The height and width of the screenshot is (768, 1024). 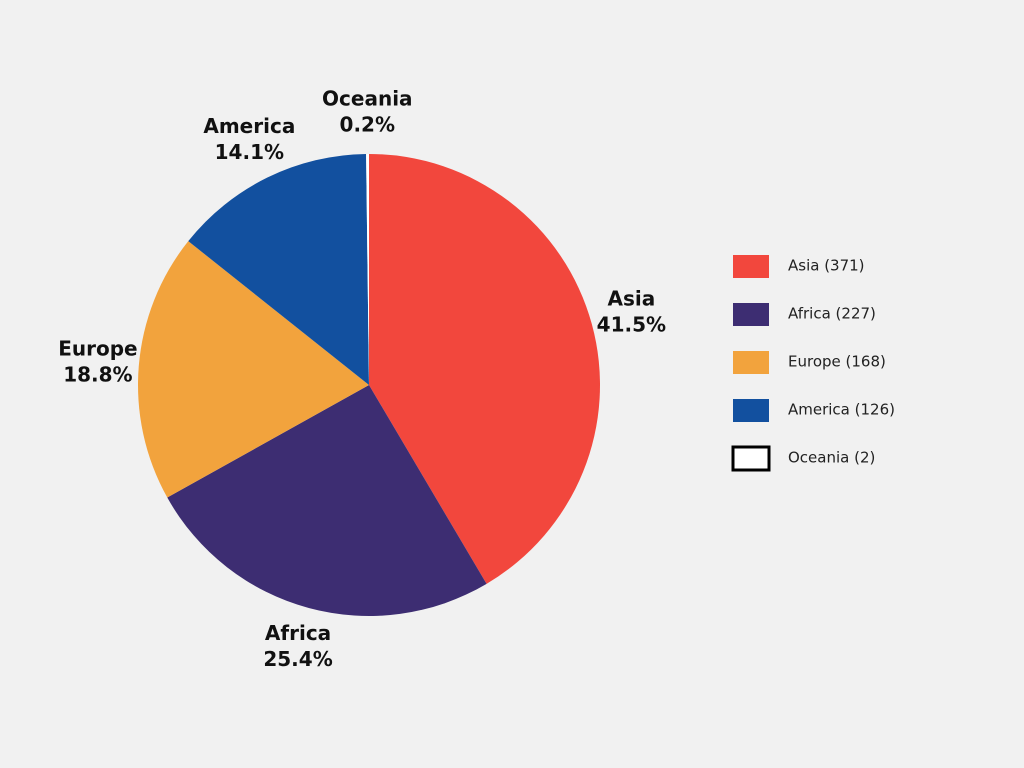 What do you see at coordinates (249, 152) in the screenshot?
I see `slice-value-label: 14.1%` at bounding box center [249, 152].